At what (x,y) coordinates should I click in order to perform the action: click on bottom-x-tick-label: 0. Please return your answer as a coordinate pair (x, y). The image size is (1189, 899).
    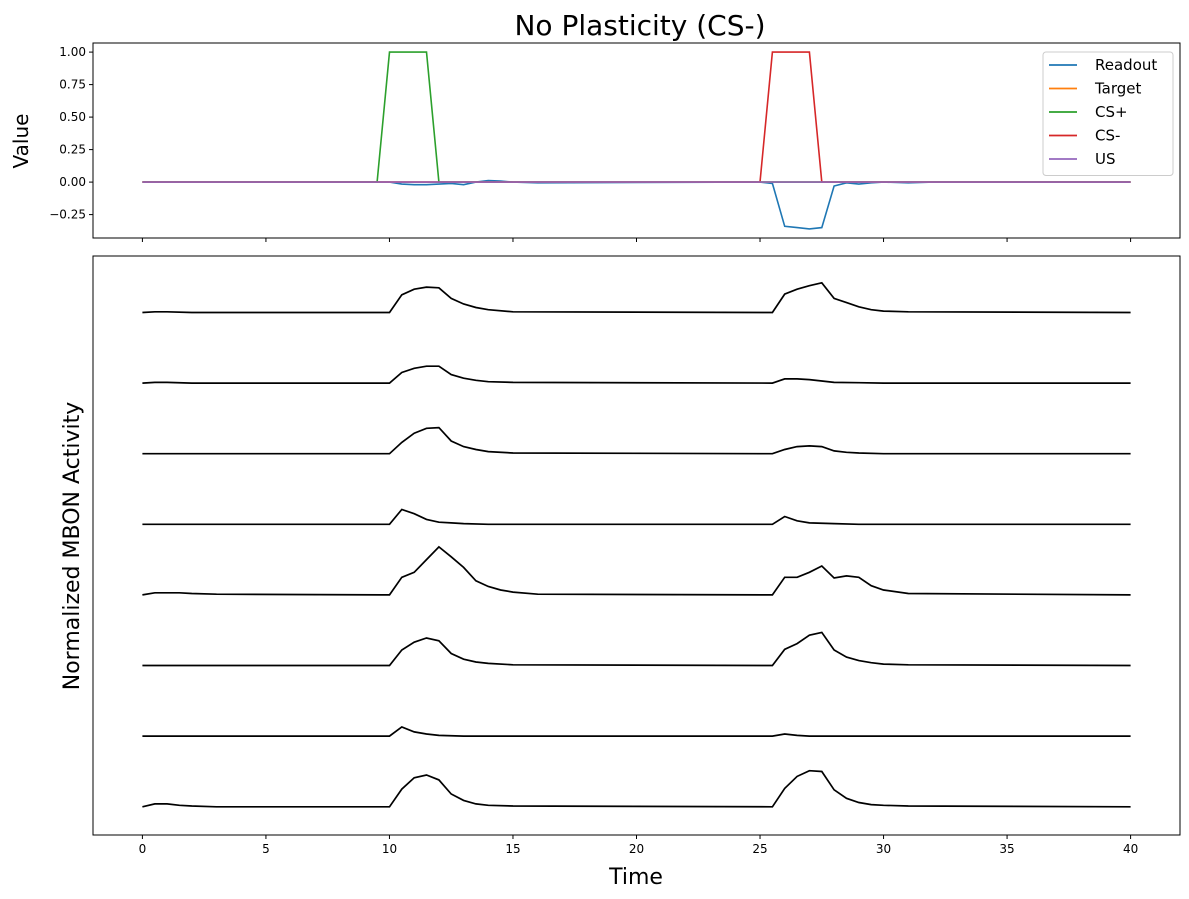
    Looking at the image, I should click on (143, 849).